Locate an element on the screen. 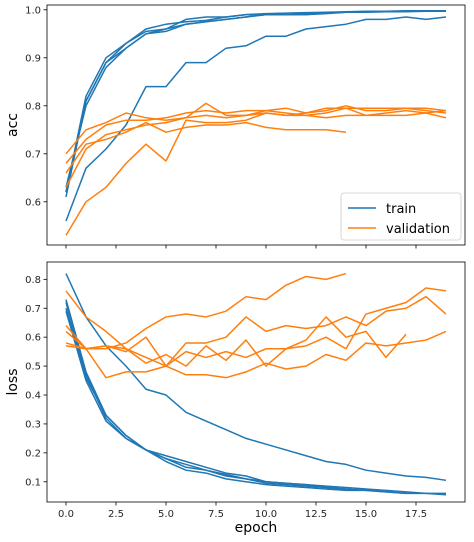  y-tick-label: 0.4 is located at coordinates (33, 396).